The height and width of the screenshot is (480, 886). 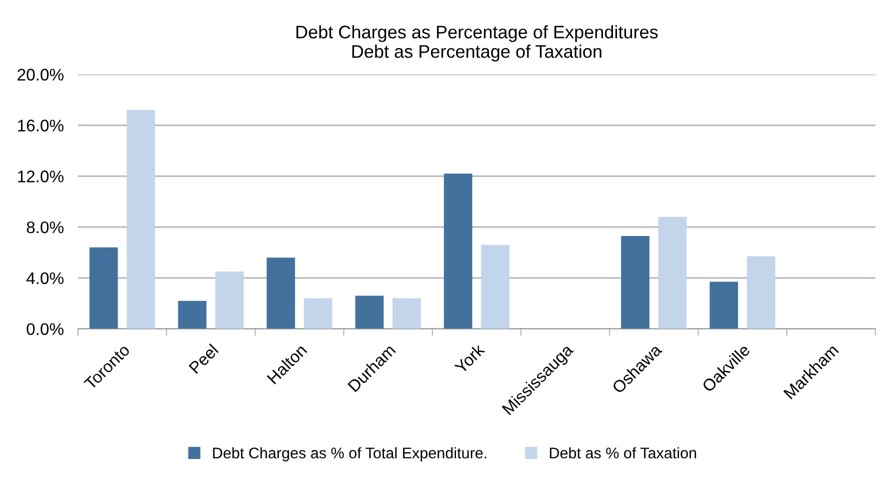 I want to click on y-tick-label: 4.0%, so click(x=45, y=278).